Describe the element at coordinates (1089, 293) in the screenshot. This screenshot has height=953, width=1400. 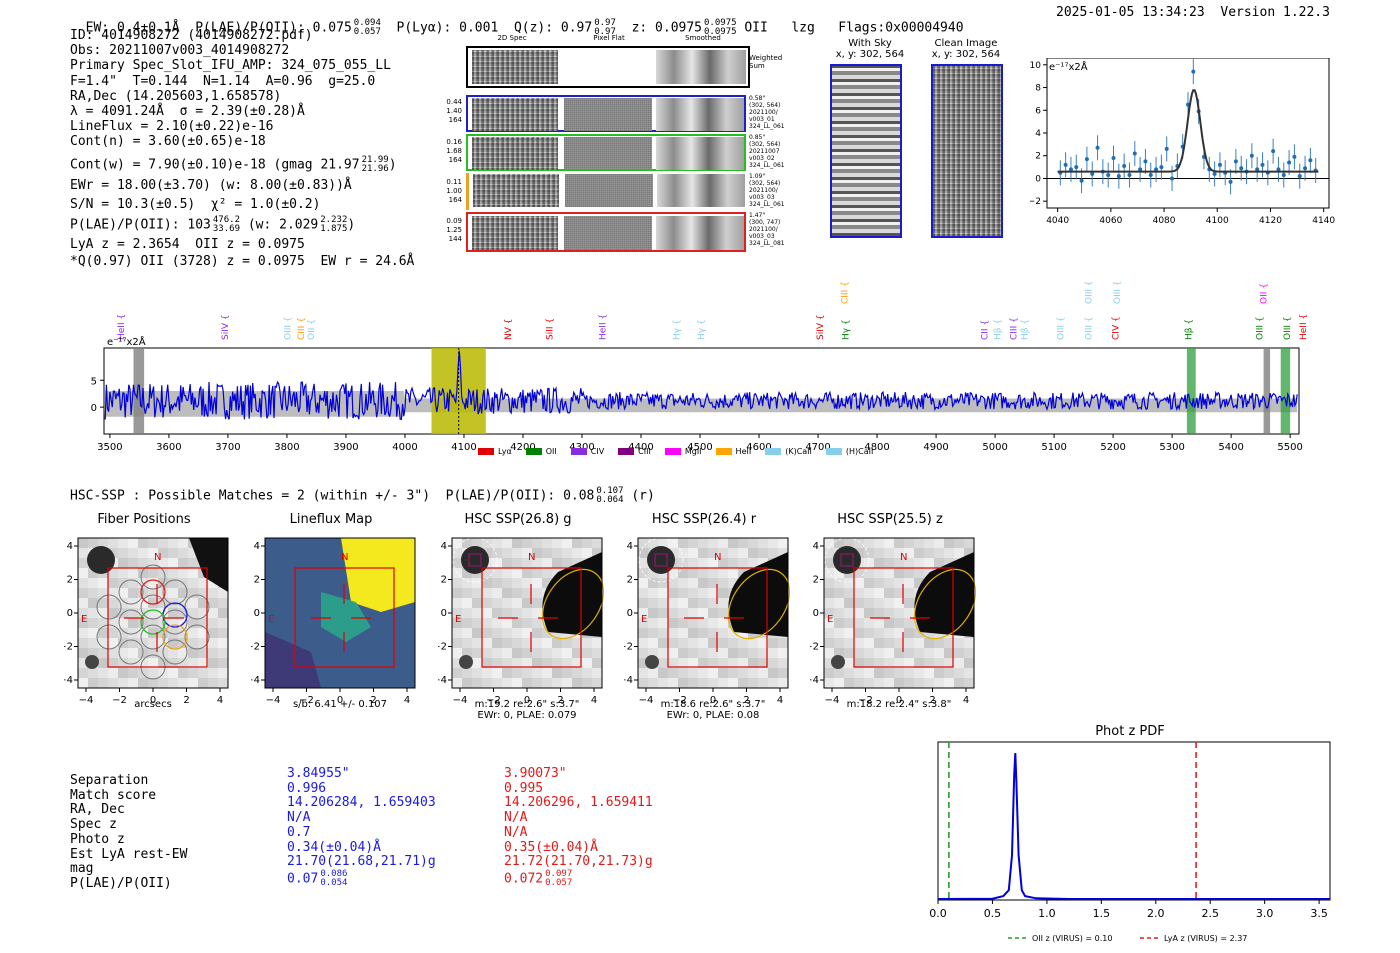
I see `line-label: OIII {` at that location.